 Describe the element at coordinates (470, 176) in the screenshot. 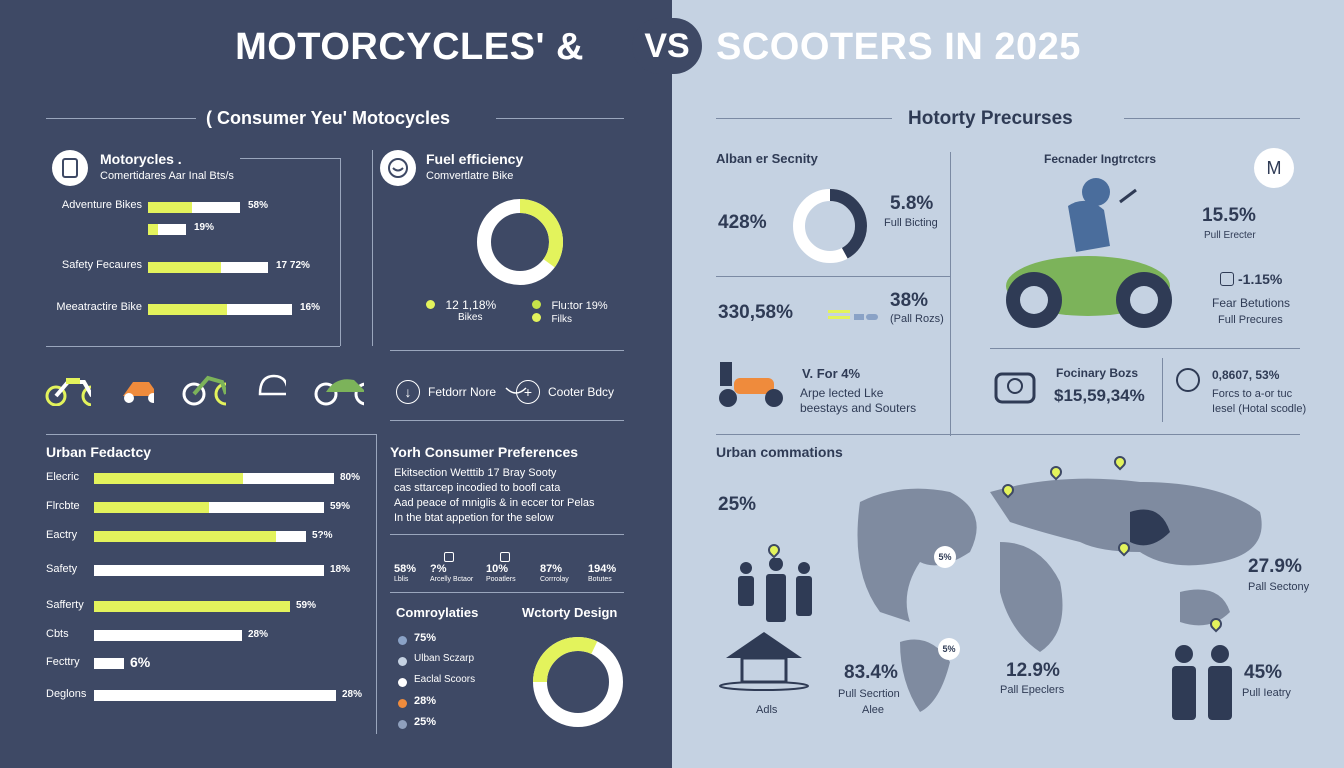

I see `fuel-subtitle: Comvertlatre Bike` at that location.